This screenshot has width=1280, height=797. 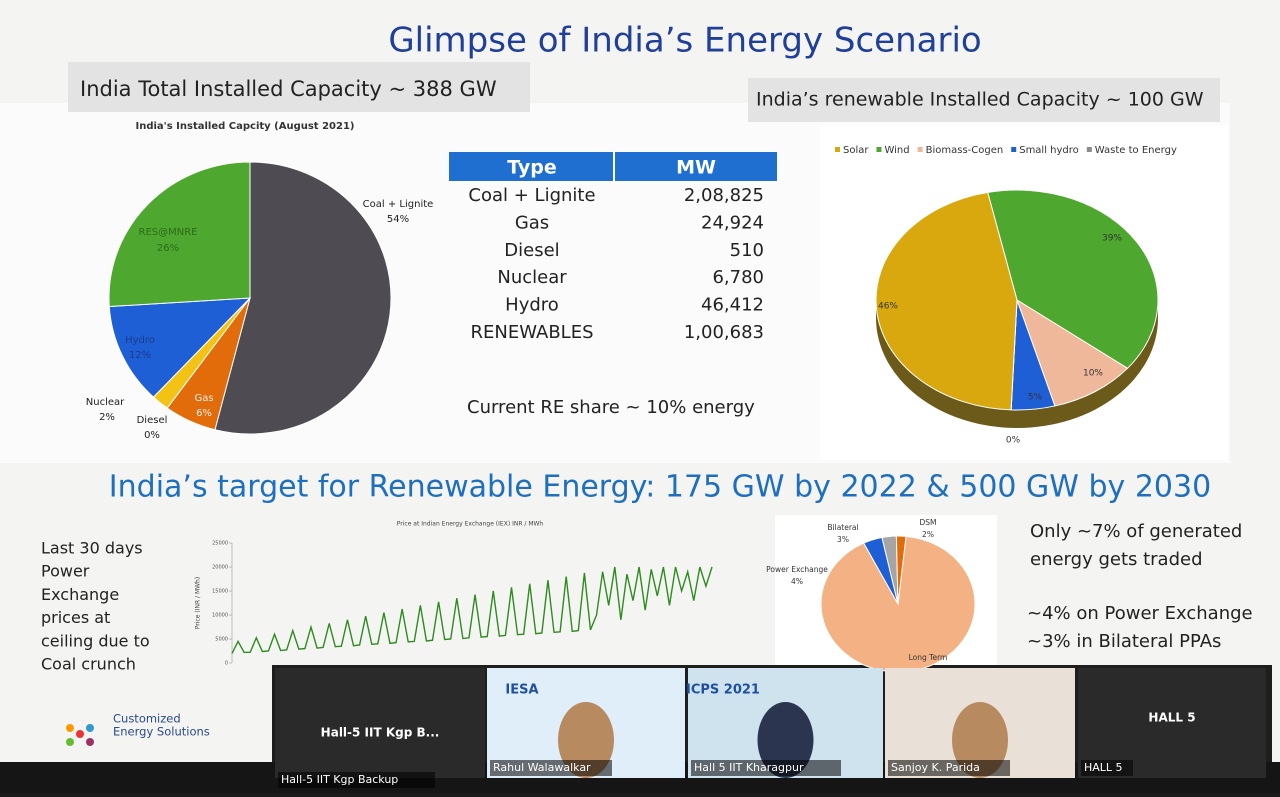 What do you see at coordinates (843, 539) in the screenshot?
I see `slice-value: 3%` at bounding box center [843, 539].